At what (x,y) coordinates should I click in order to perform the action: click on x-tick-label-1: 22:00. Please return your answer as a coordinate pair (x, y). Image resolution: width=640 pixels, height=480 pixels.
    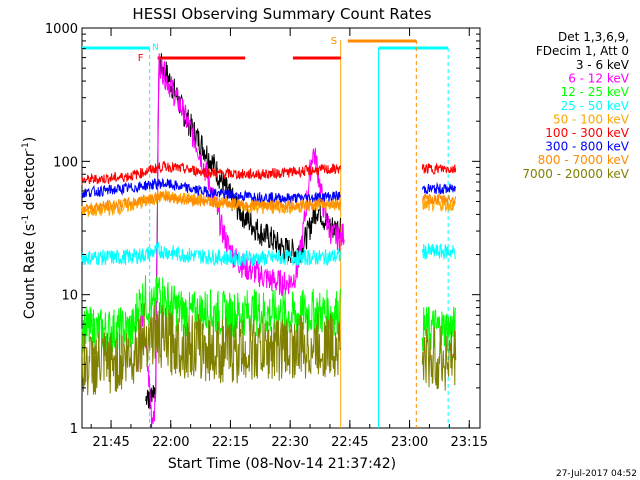
    Looking at the image, I should click on (170, 442).